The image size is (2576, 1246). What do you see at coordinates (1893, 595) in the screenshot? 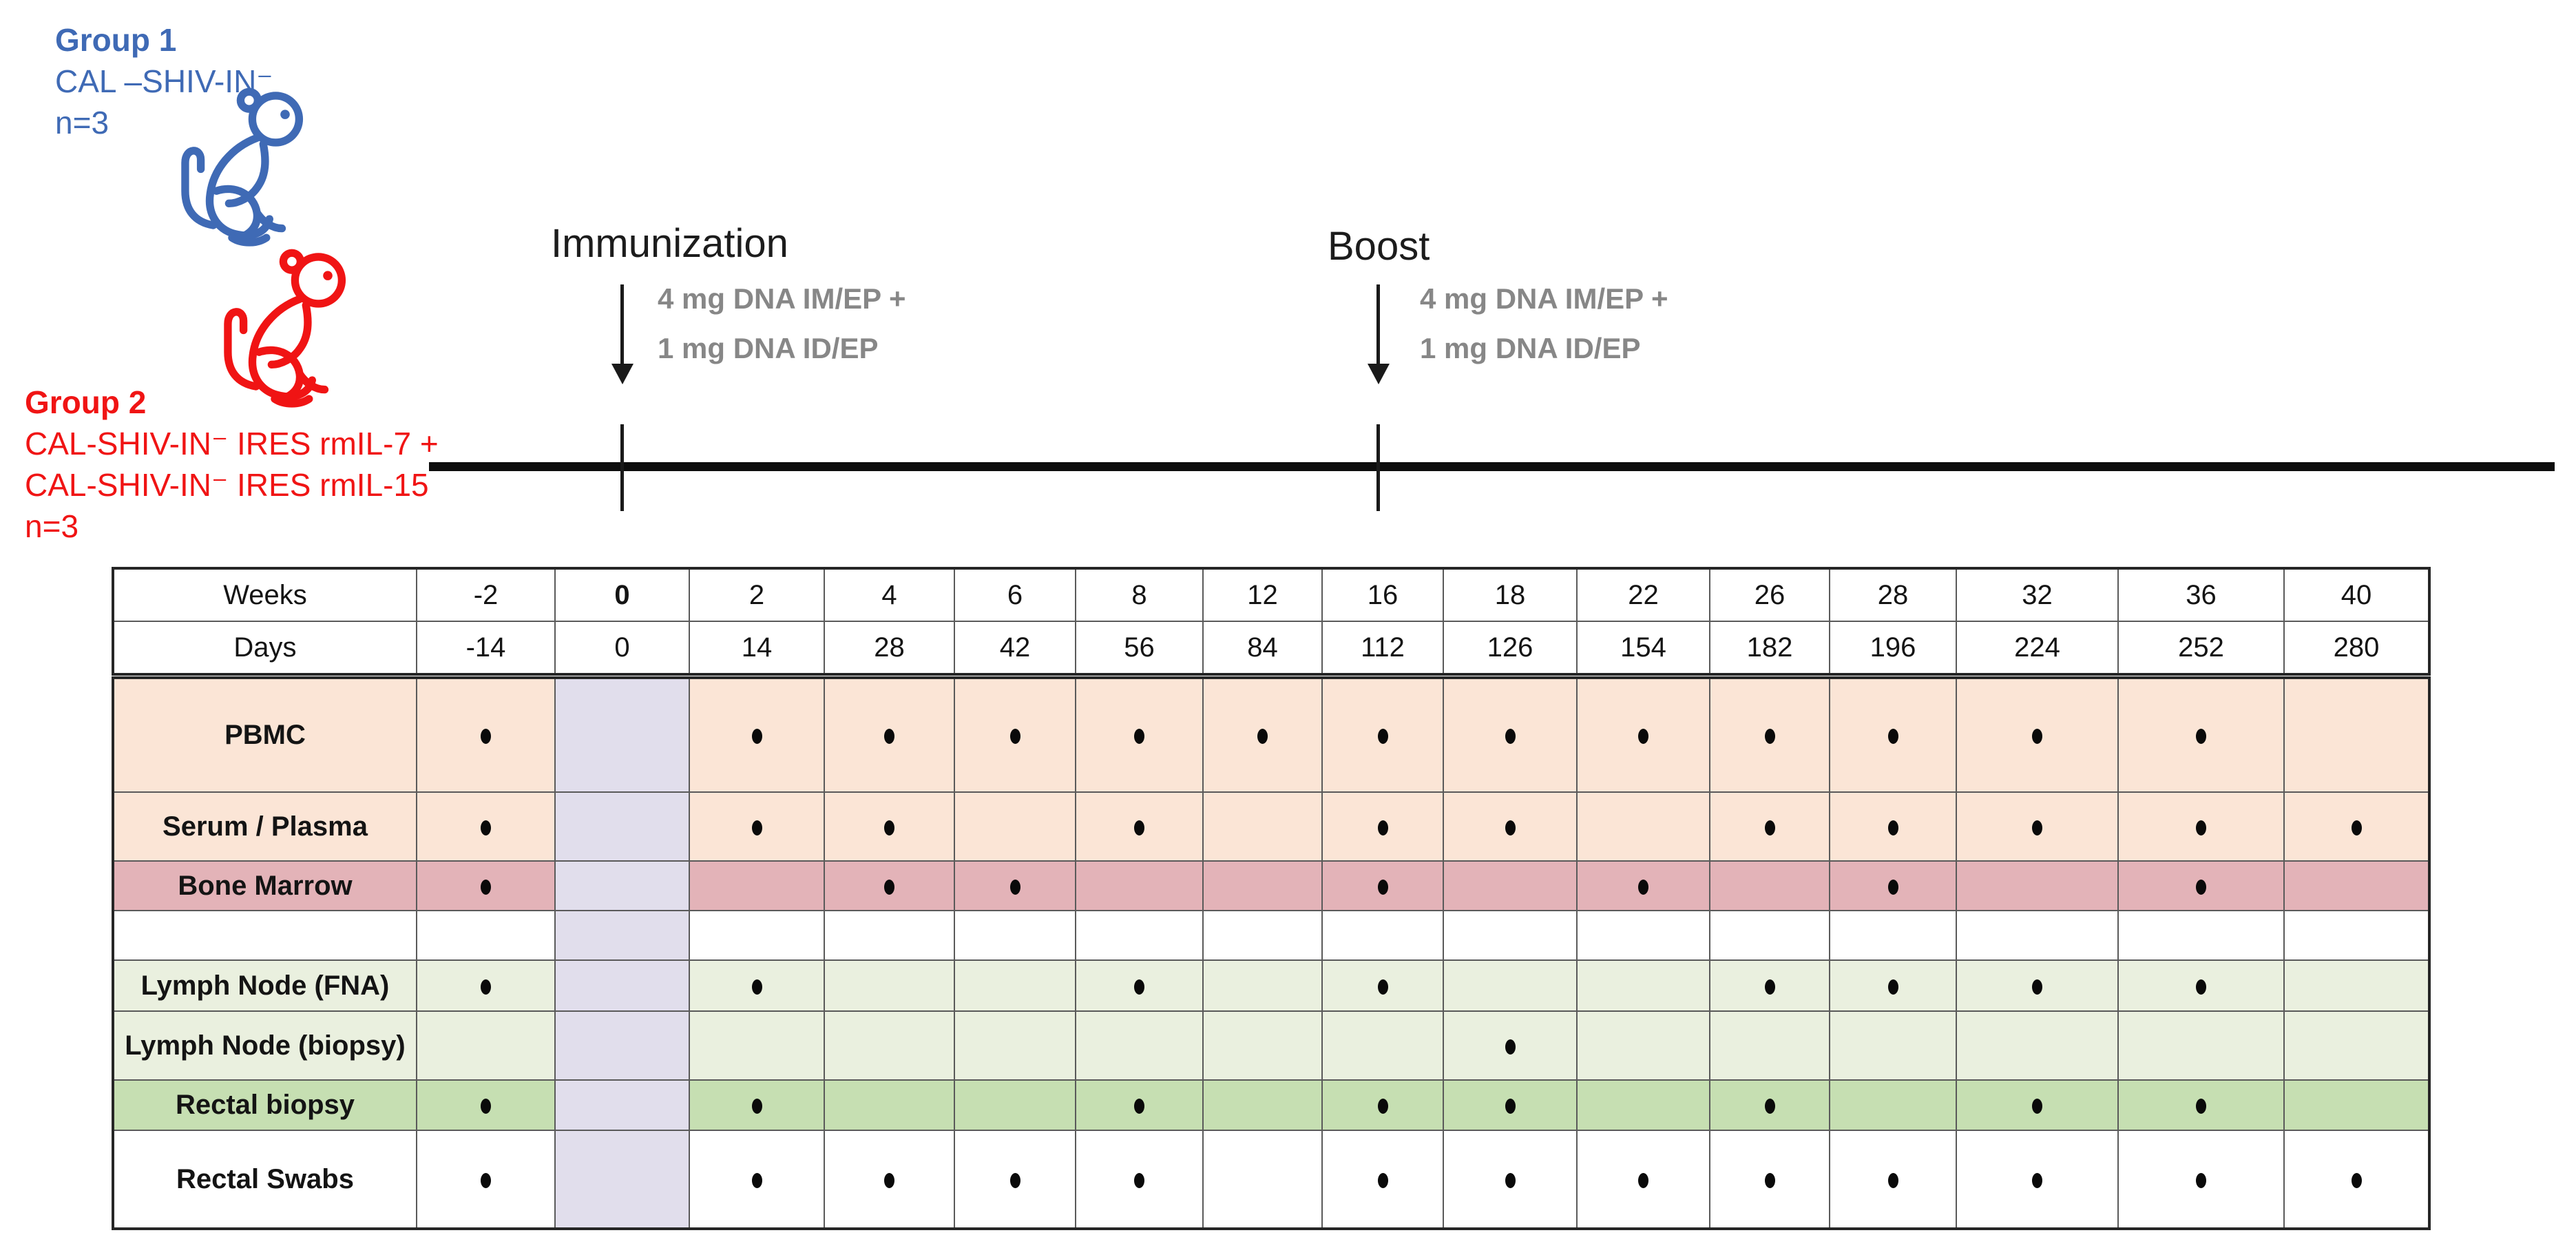
I see `week-header-cell: 28` at bounding box center [1893, 595].